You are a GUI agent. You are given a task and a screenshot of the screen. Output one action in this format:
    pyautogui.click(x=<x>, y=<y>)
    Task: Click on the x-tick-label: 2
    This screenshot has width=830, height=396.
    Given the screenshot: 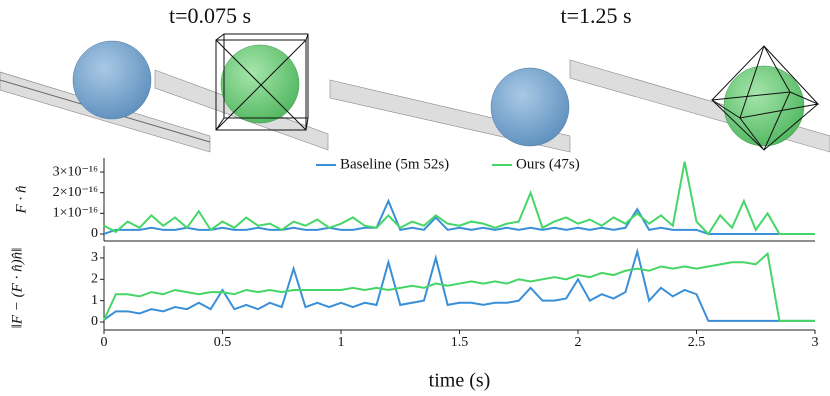 What is the action you would take?
    pyautogui.click(x=578, y=342)
    